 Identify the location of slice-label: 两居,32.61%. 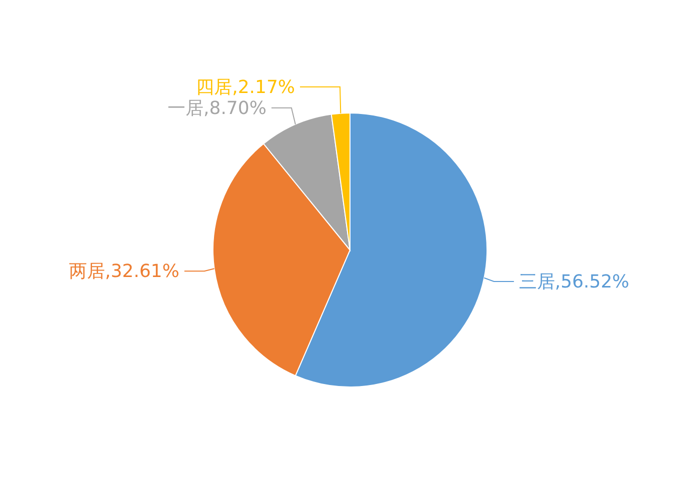
(124, 271).